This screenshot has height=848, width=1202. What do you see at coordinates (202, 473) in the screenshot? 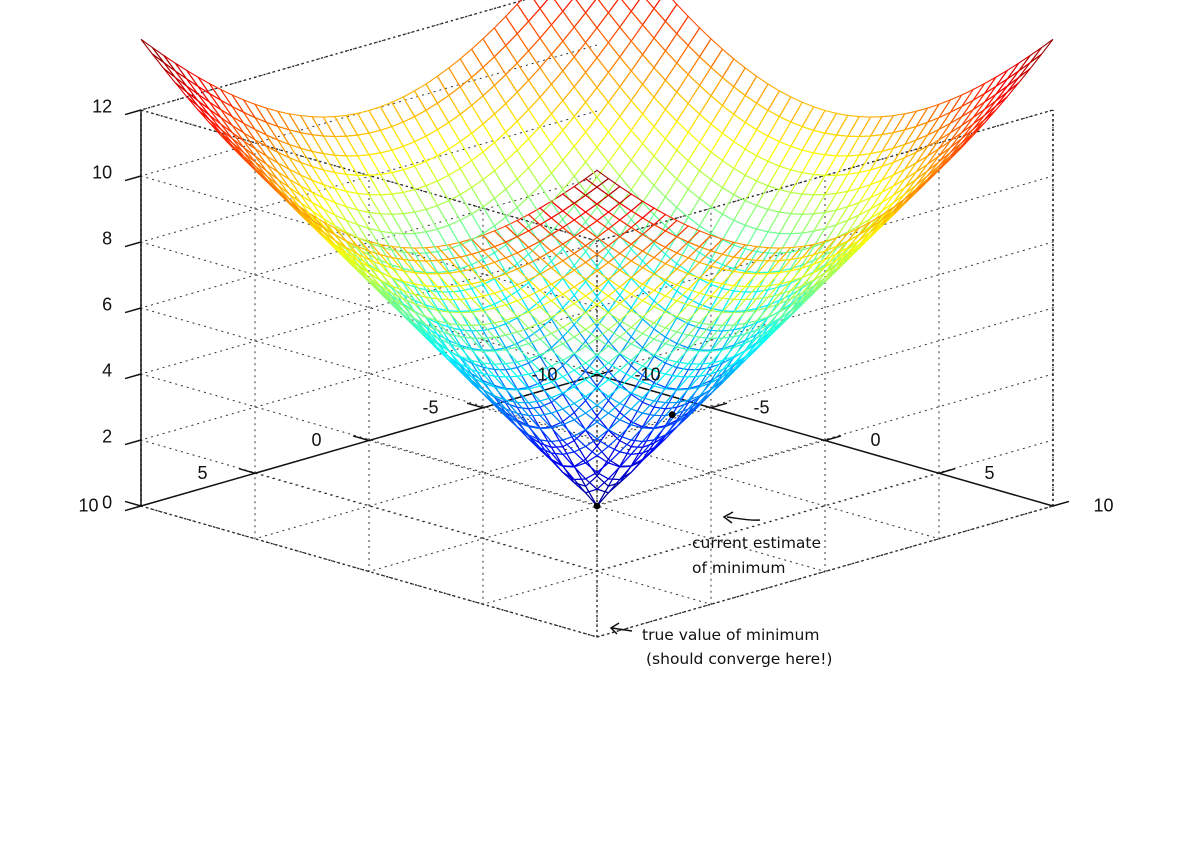
I see `y-tick-label: 5` at bounding box center [202, 473].